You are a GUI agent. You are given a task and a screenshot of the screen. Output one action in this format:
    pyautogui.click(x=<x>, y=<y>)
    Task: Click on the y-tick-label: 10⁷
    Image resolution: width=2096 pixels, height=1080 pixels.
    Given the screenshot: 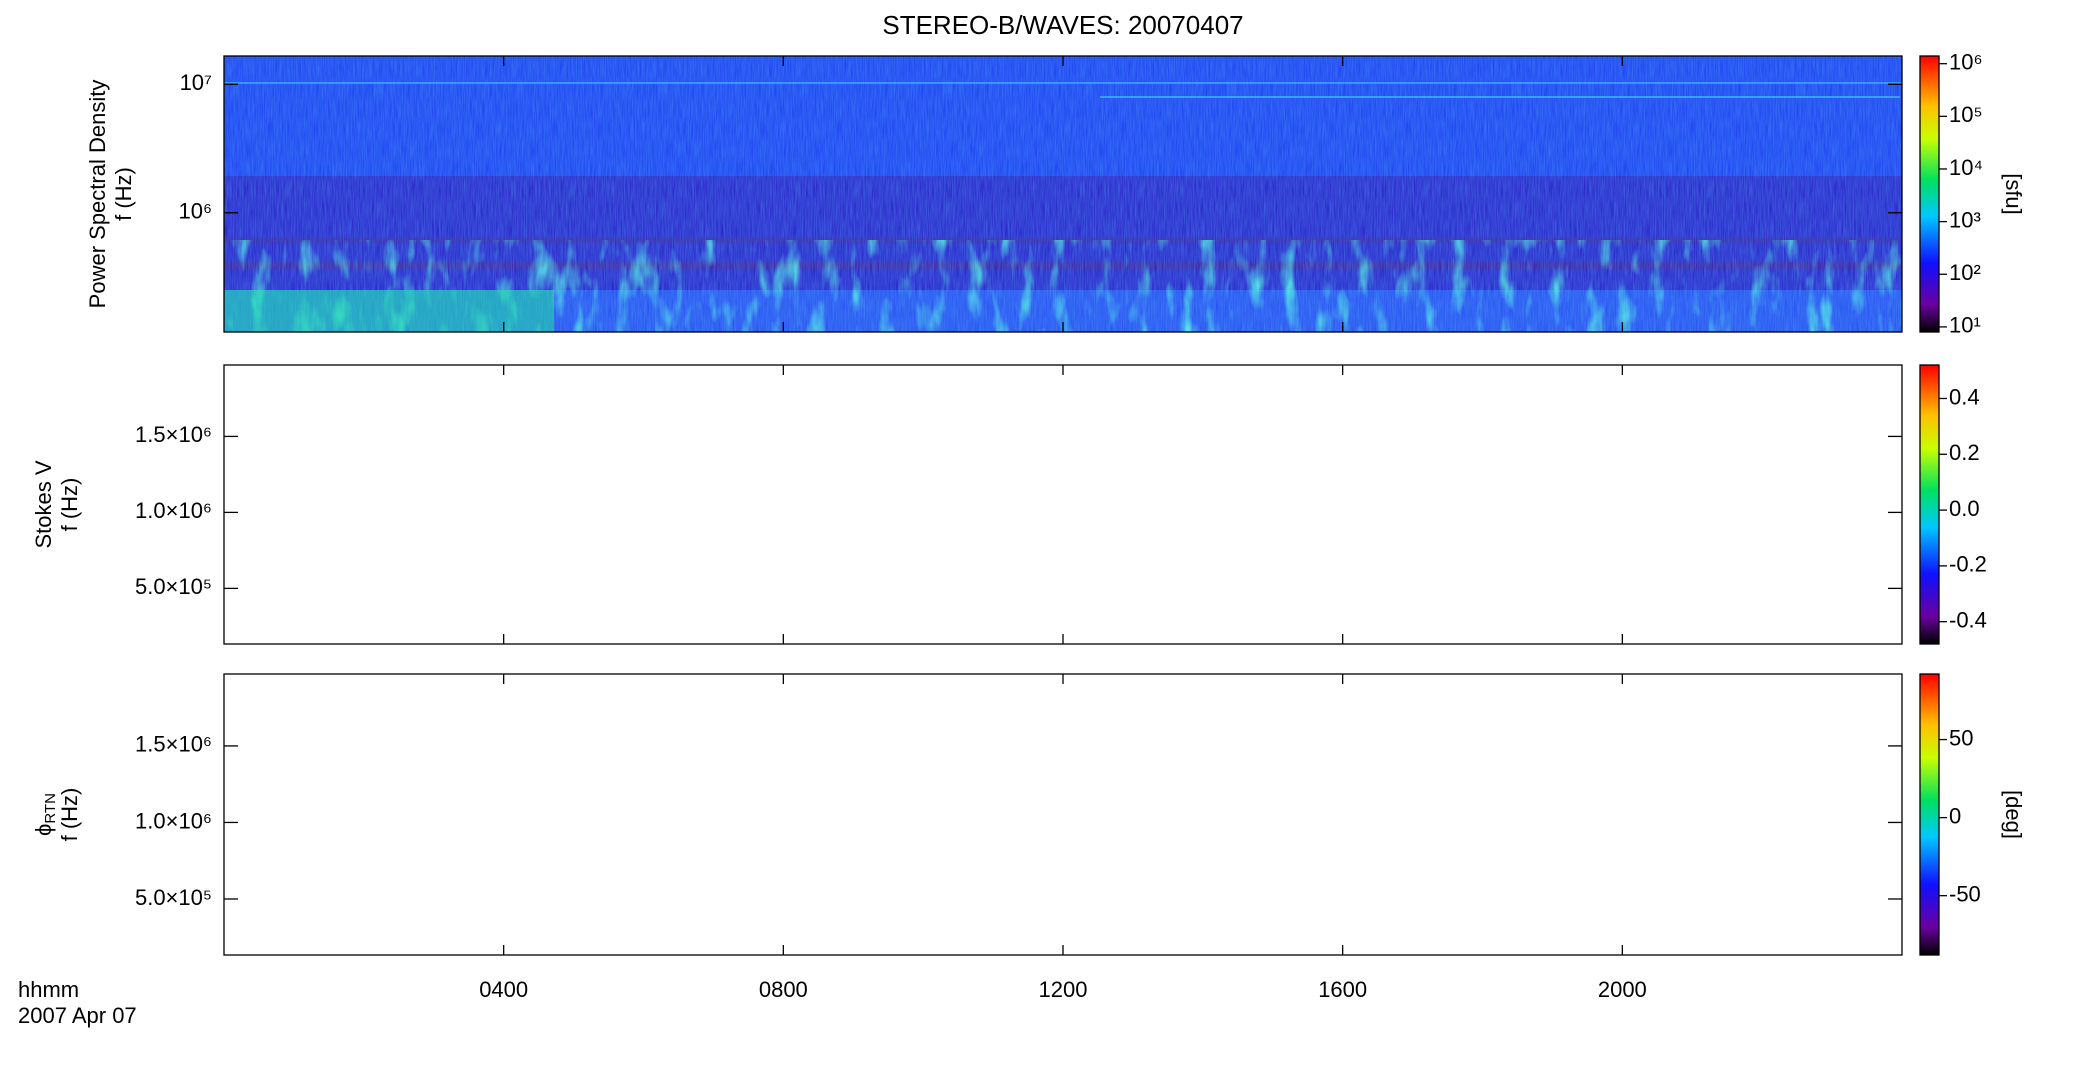 What is the action you would take?
    pyautogui.click(x=196, y=82)
    